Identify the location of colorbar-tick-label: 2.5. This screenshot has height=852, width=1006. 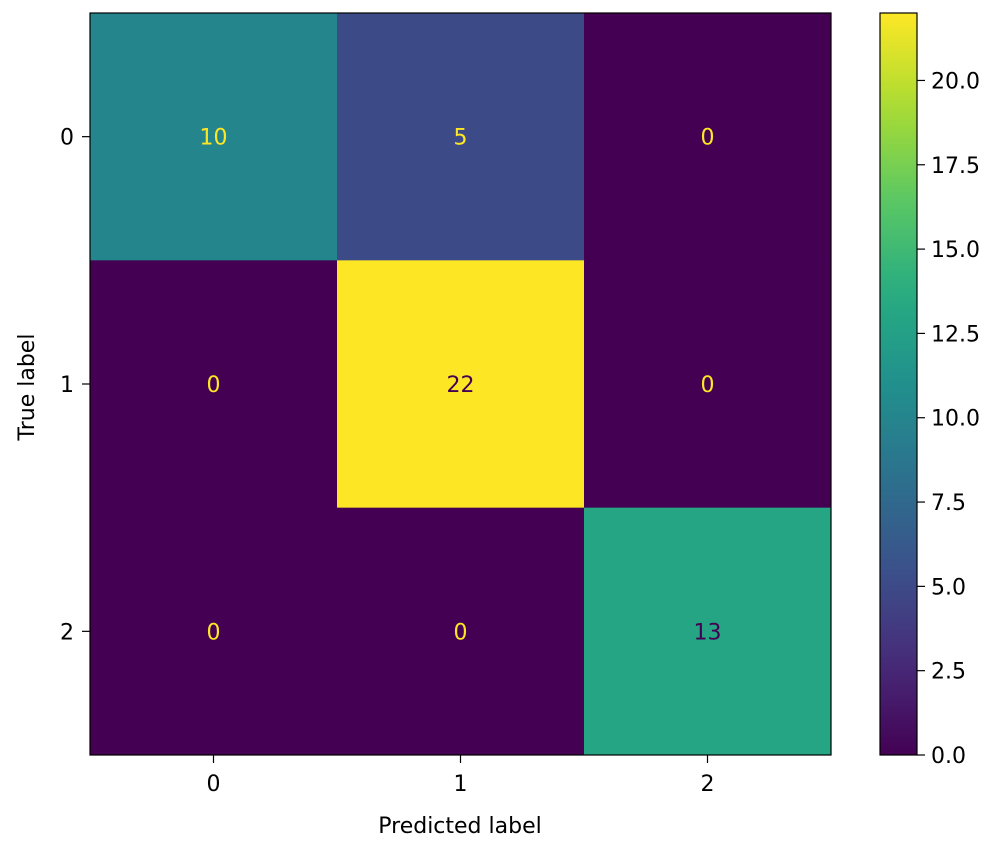
(948, 672).